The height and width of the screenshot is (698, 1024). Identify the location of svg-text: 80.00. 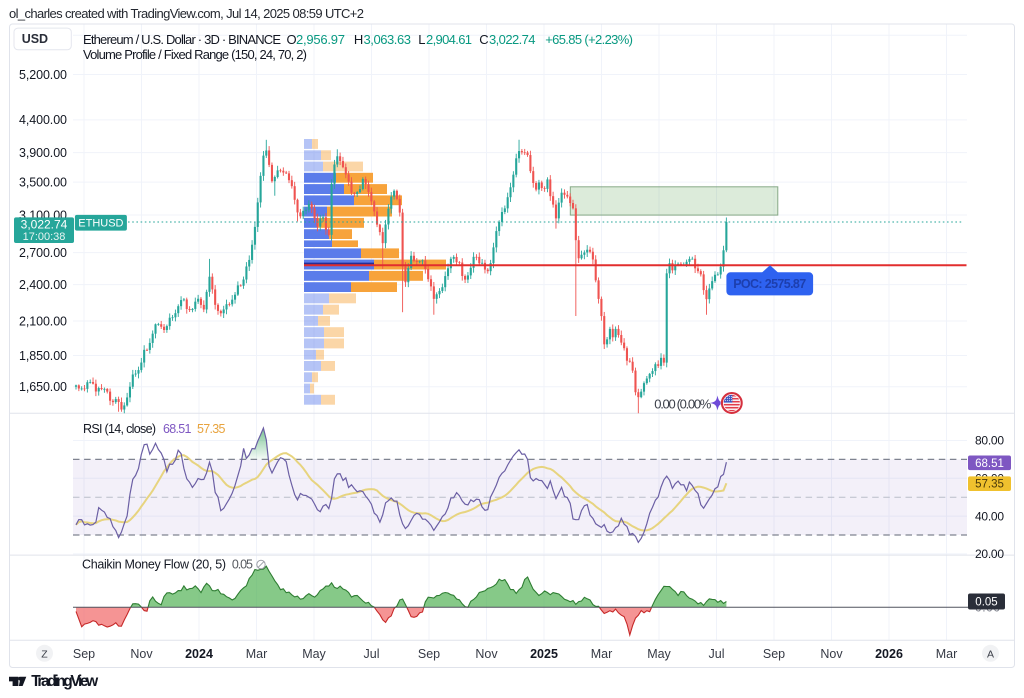
(989, 441).